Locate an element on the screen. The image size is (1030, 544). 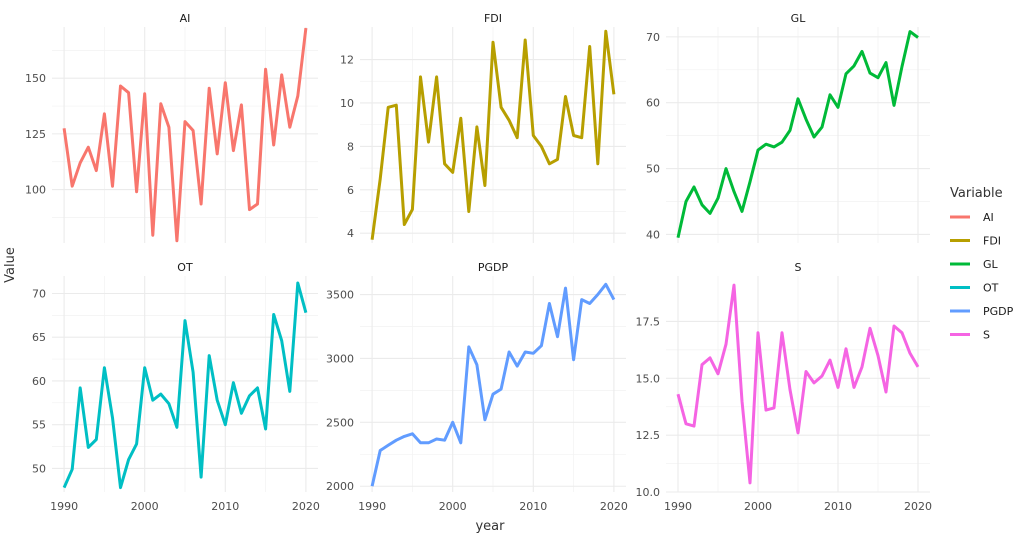
facet-strip-label: FDI is located at coordinates (493, 18).